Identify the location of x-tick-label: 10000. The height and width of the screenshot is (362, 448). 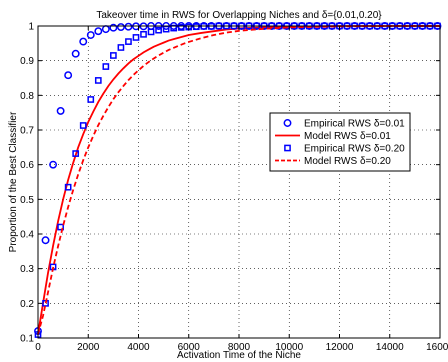
(289, 347).